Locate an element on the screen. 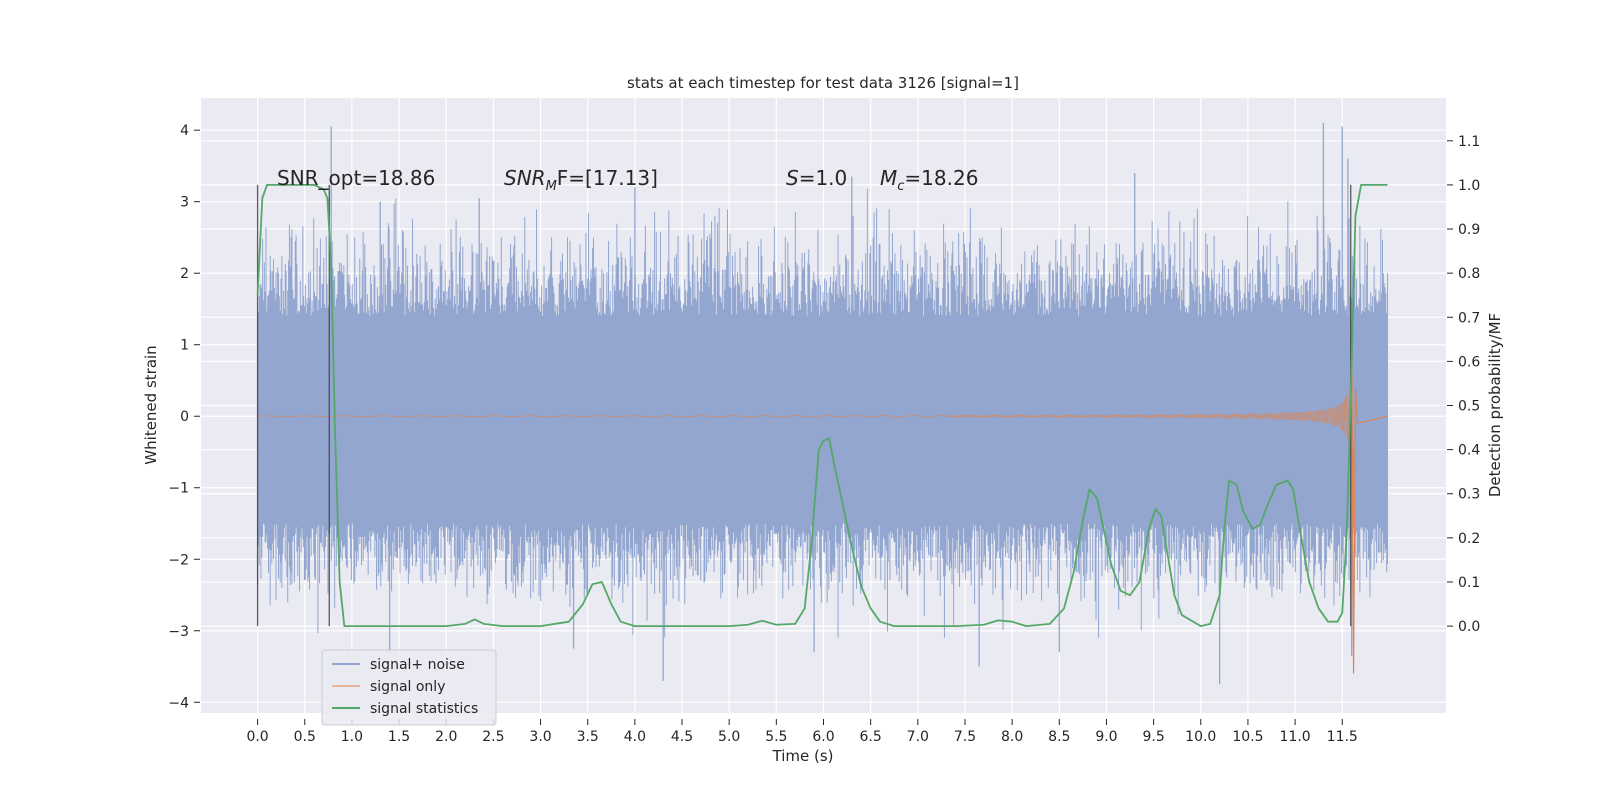  annotation-s-value: =1.0 is located at coordinates (823, 178).